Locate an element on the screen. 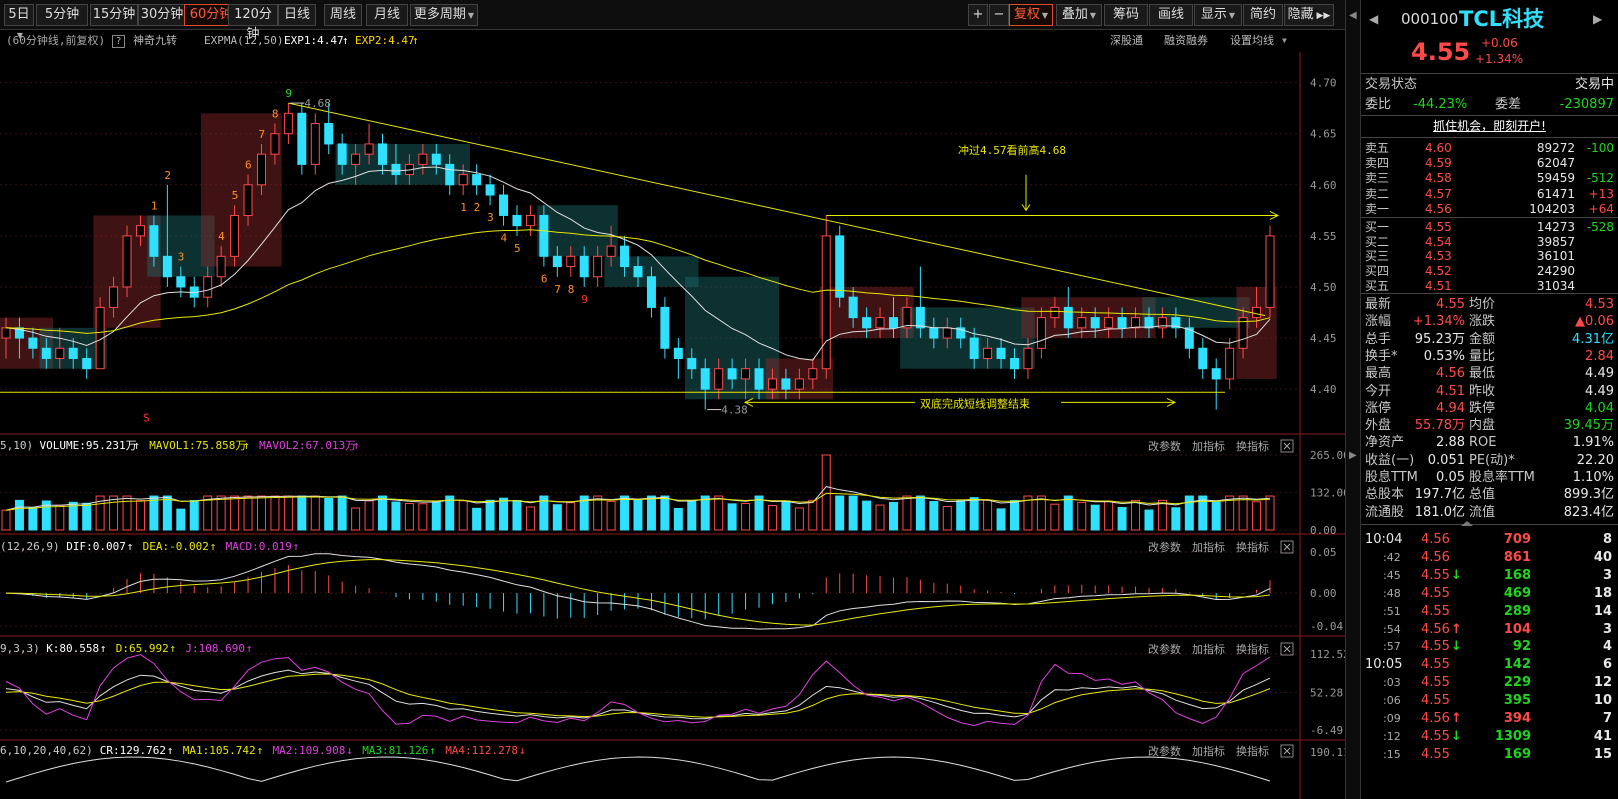 This screenshot has width=1618, height=799. td-count: 6 is located at coordinates (544, 279).